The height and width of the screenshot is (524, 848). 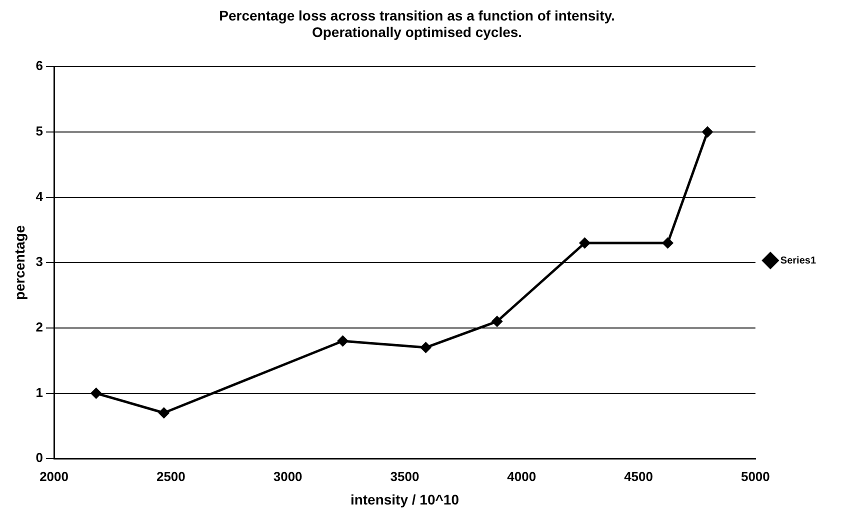 What do you see at coordinates (40, 327) in the screenshot?
I see `y-tick-label: 2` at bounding box center [40, 327].